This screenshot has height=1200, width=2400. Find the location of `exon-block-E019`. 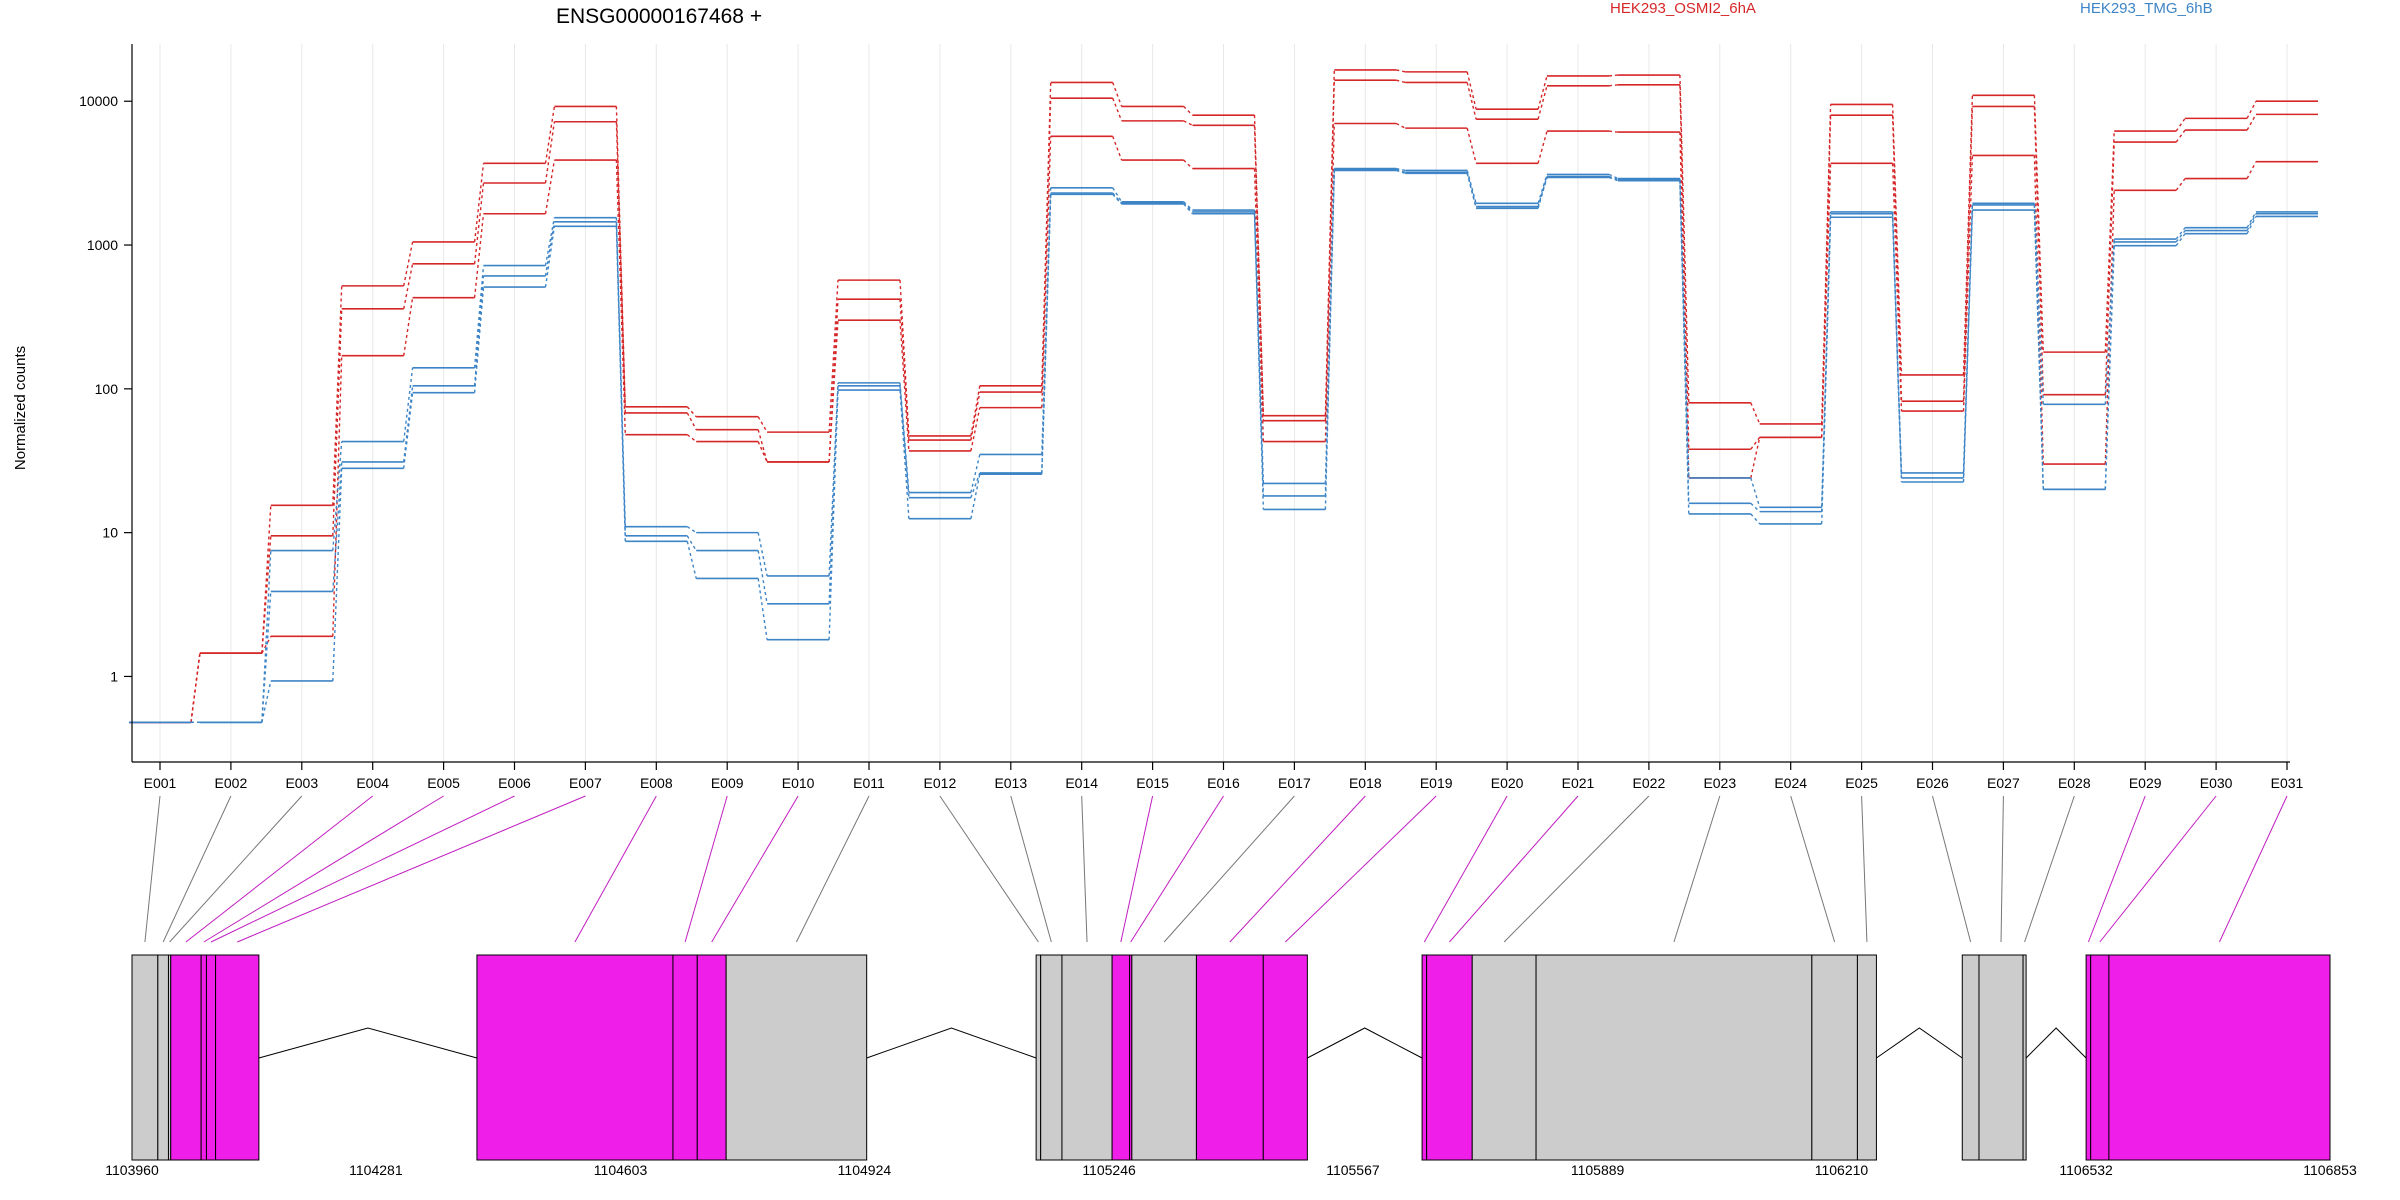

exon-block-E019 is located at coordinates (1285, 1057).